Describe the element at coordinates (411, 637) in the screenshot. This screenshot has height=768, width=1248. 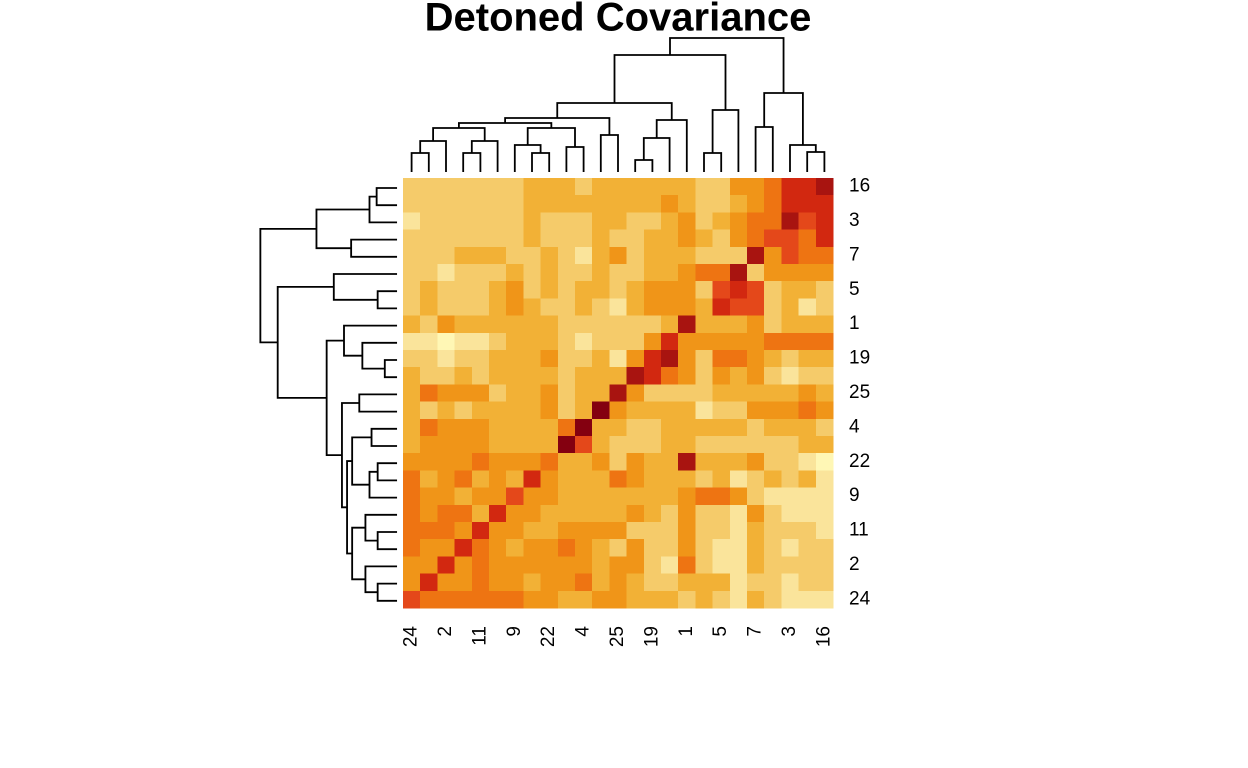
I see `x-tick-label: 24` at that location.